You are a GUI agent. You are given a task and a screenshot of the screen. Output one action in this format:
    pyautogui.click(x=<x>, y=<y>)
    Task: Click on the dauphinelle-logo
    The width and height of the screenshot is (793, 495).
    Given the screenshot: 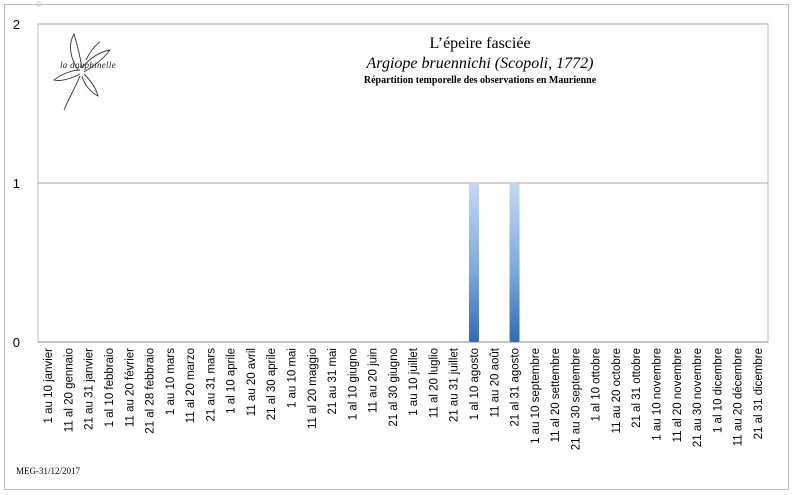 What is the action you would take?
    pyautogui.click(x=82, y=71)
    